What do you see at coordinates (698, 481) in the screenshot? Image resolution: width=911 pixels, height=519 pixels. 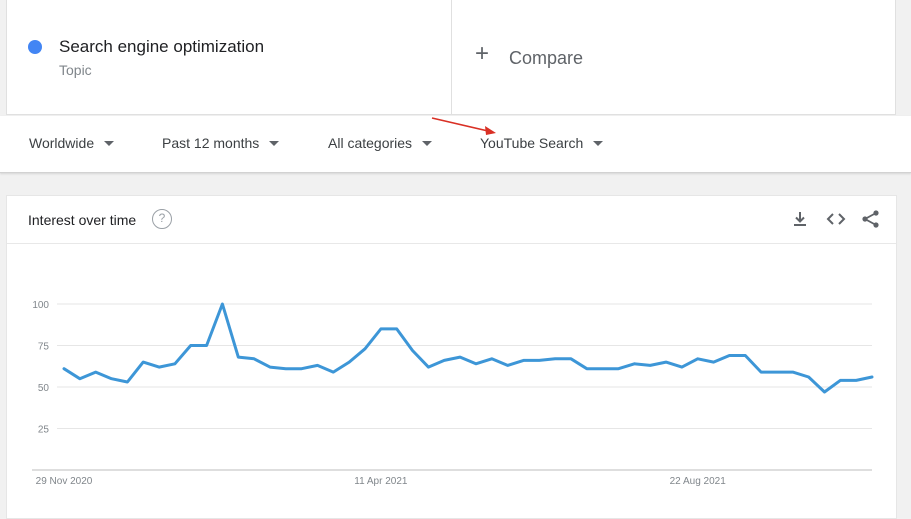 I see `x-tick-label: 22 Aug 2021` at bounding box center [698, 481].